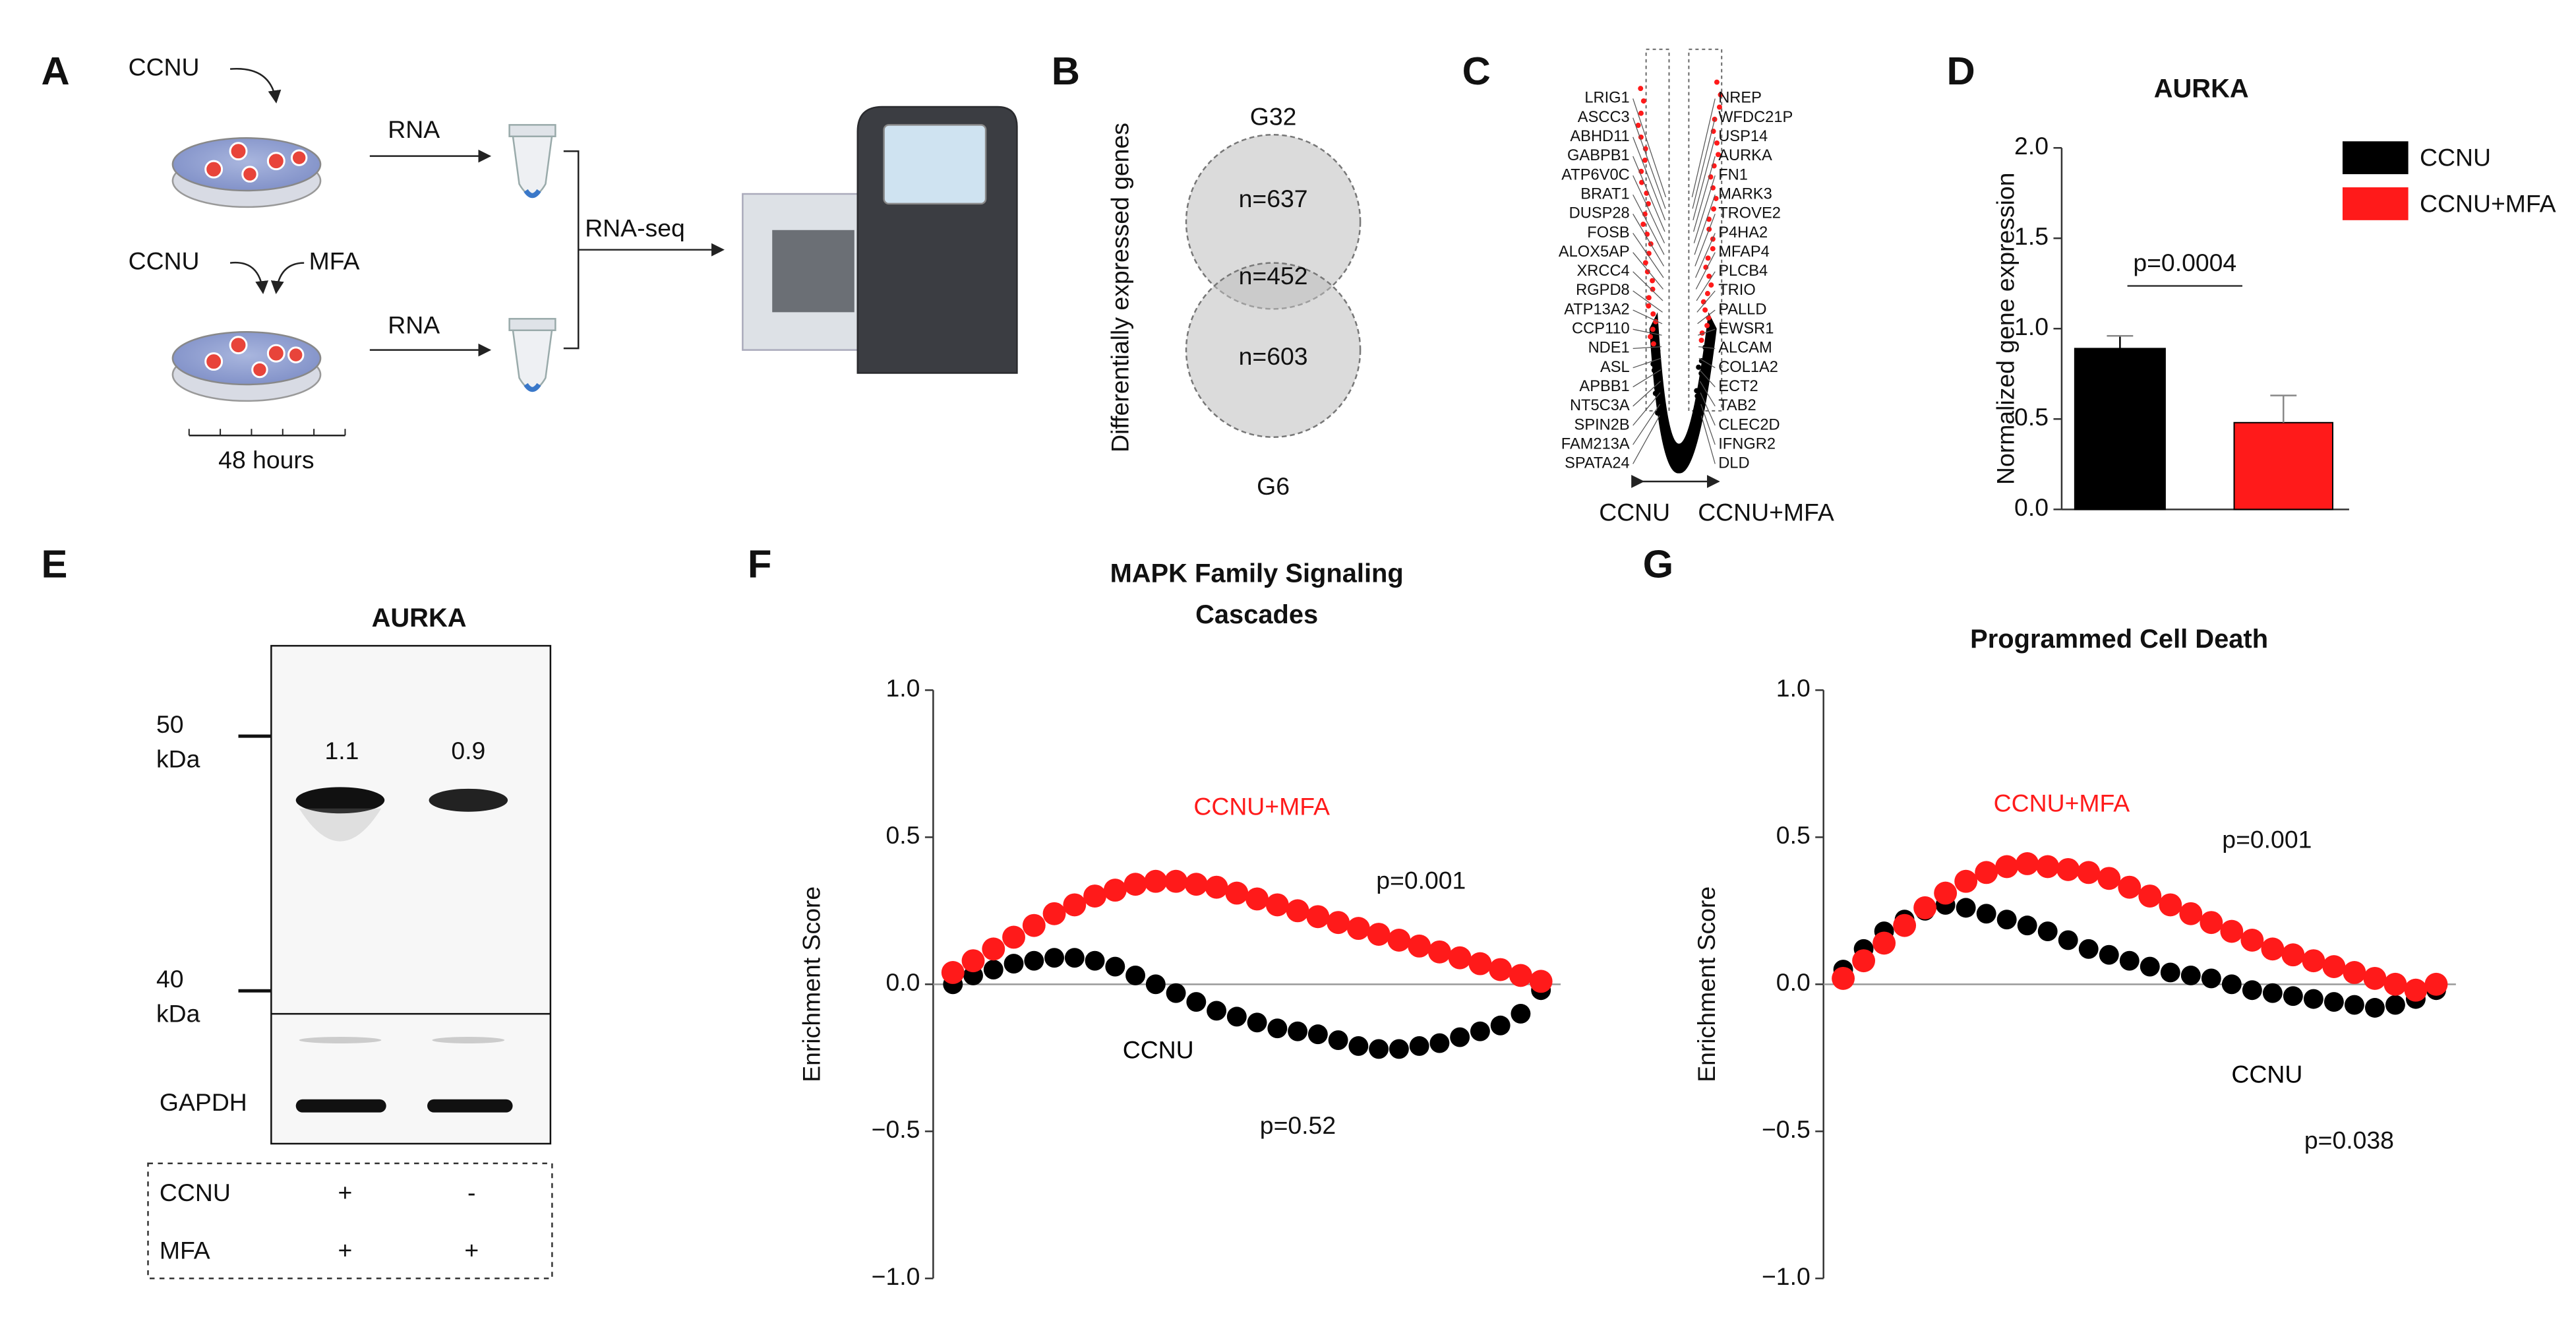 This screenshot has width=2576, height=1331. I want to click on gene-label: APBB1, so click(1604, 386).